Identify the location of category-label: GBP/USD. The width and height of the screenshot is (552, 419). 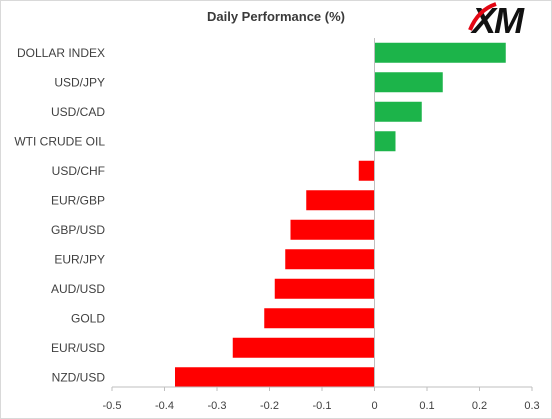
(78, 230).